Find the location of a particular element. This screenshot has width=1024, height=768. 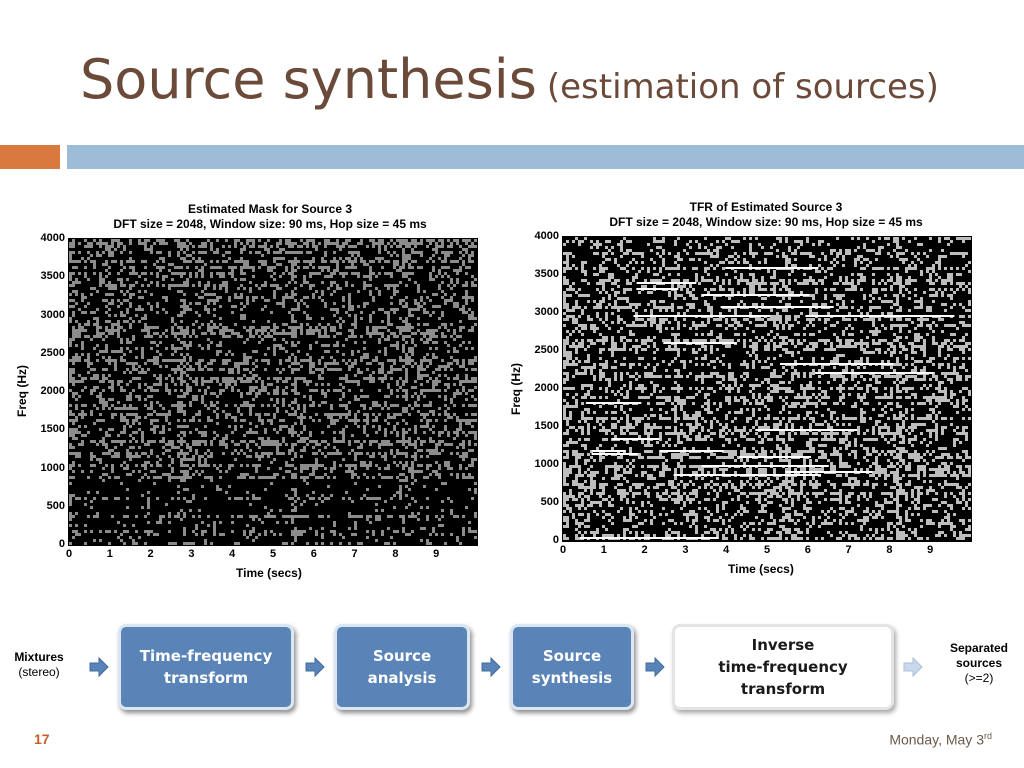

flow-step-4-line2: time-frequency is located at coordinates (783, 667).